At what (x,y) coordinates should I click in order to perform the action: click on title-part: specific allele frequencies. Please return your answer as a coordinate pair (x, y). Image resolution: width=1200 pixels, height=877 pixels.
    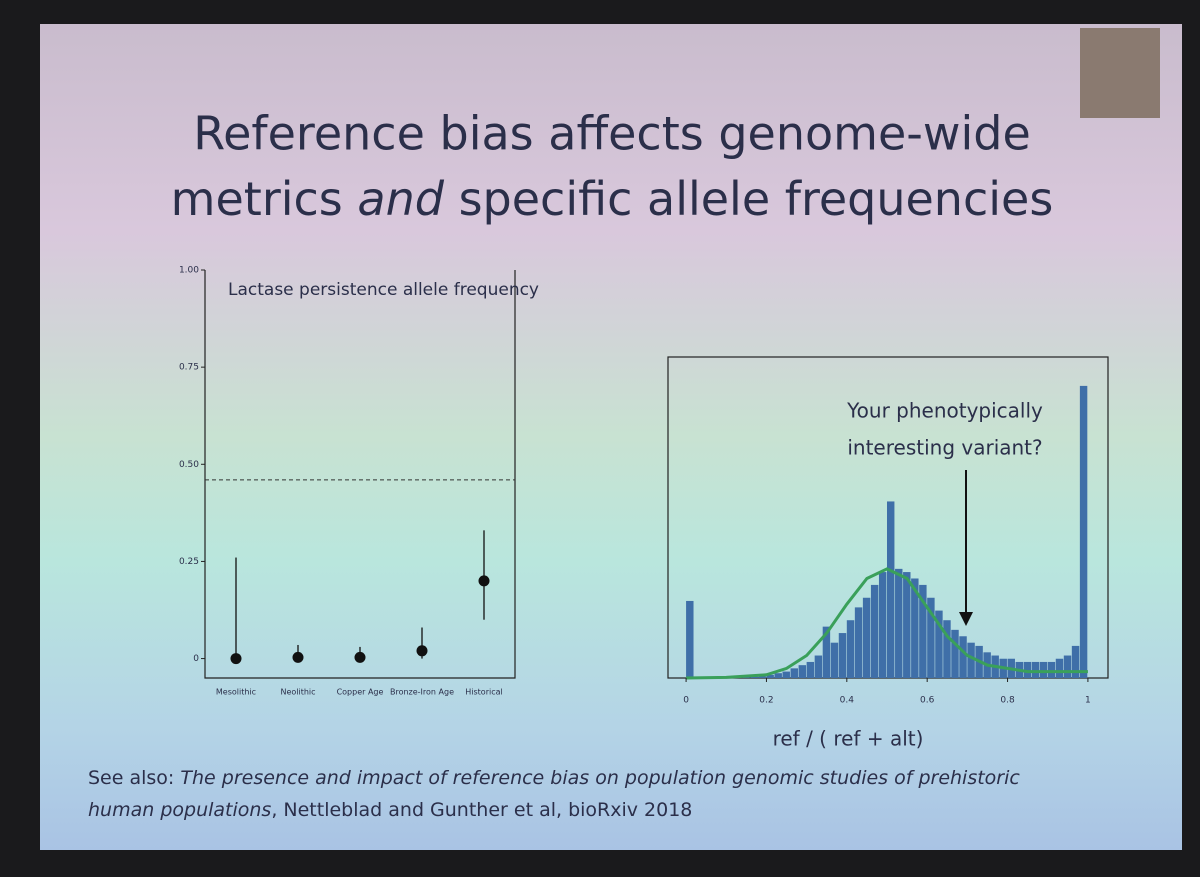
    Looking at the image, I should click on (756, 199).